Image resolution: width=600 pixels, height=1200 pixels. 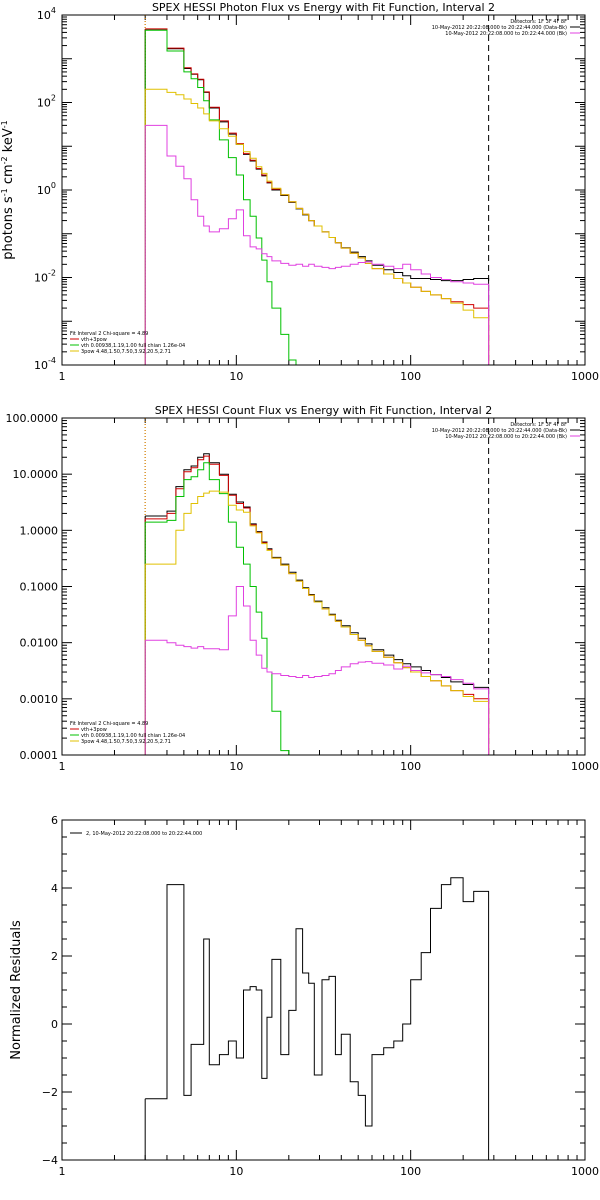 I want to click on y-axis-label-part: -2, so click(x=4, y=160).